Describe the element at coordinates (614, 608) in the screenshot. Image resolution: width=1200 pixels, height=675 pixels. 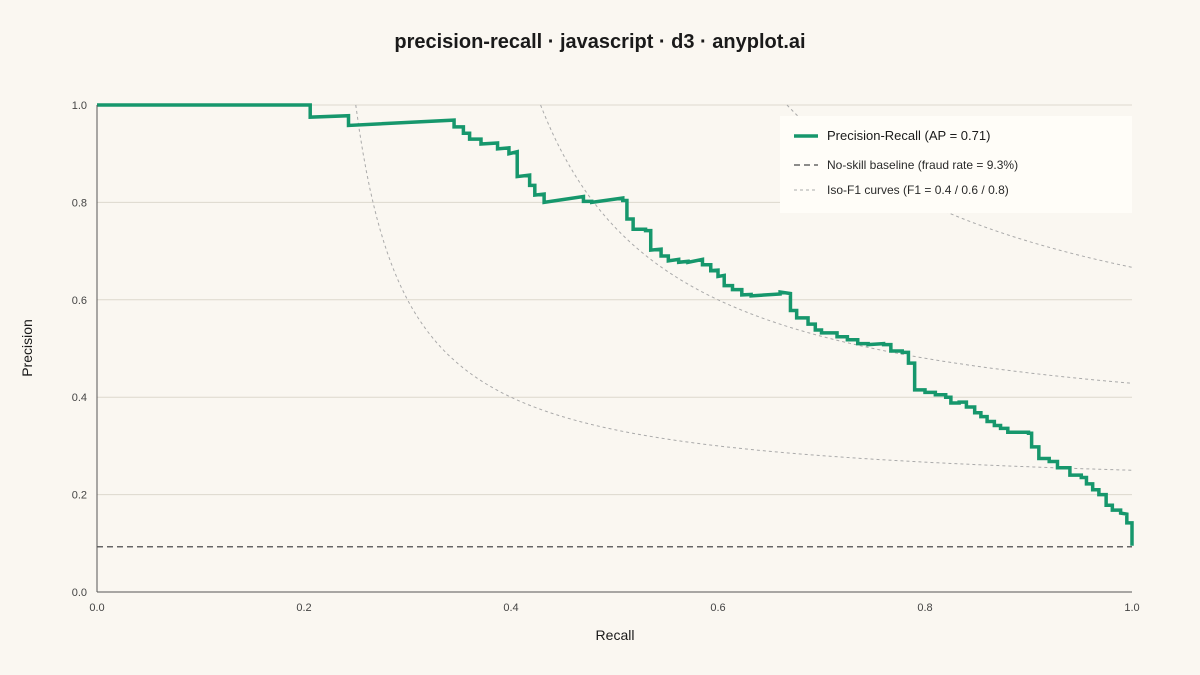
I see `x-tick-labels: 0.0 0.2 0.4 0.6 0.8 1.0` at that location.